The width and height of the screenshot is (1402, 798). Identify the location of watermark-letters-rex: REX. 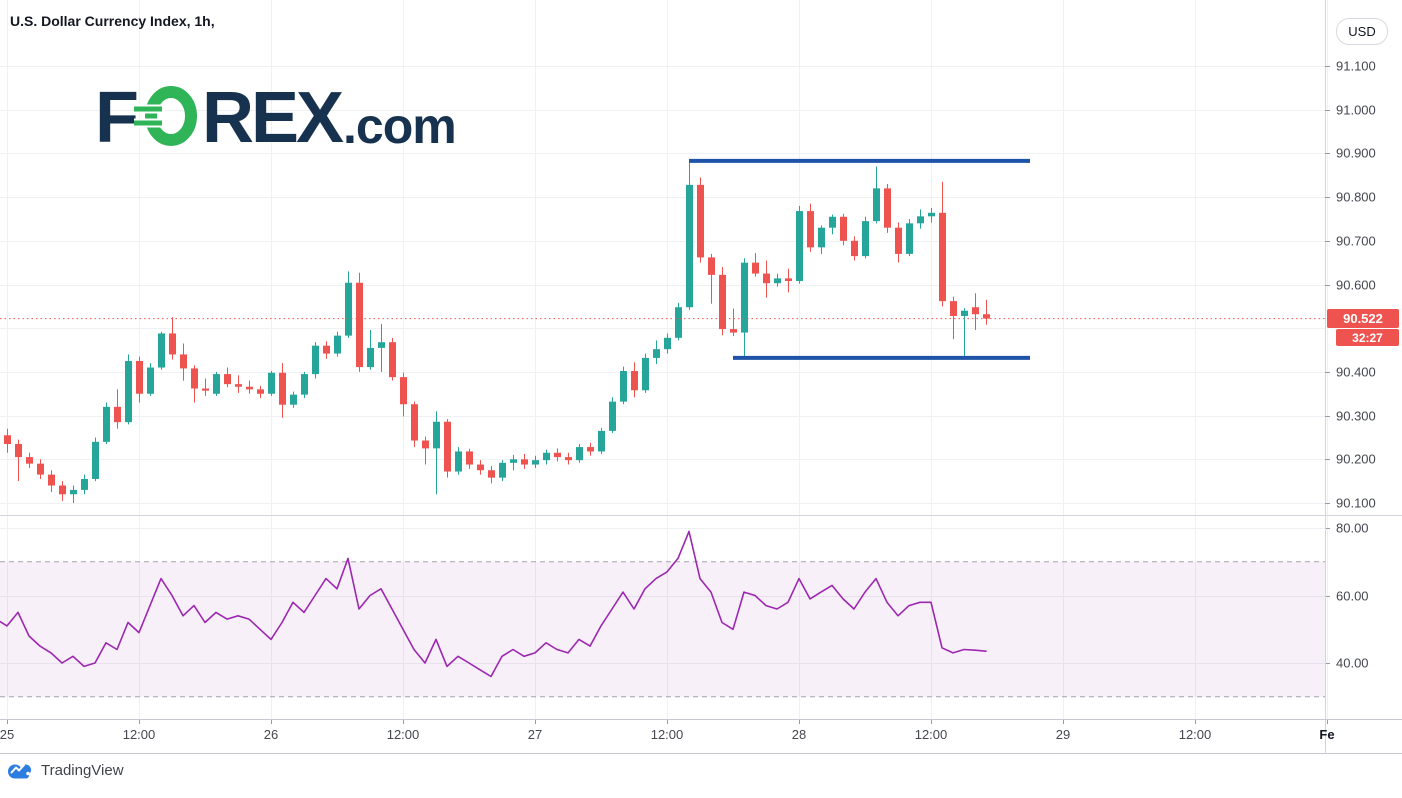
(272, 117).